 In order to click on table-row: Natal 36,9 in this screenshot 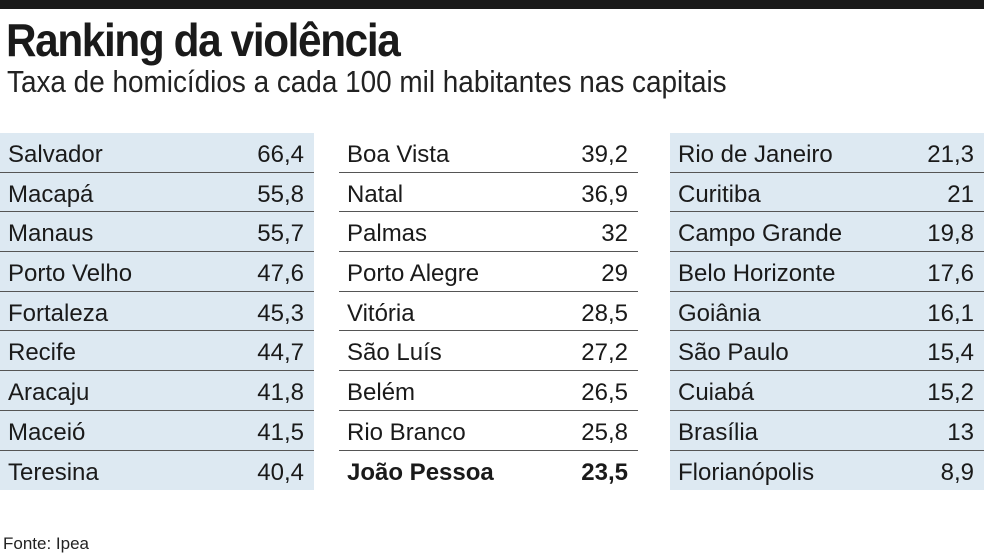, I will do `click(488, 193)`.